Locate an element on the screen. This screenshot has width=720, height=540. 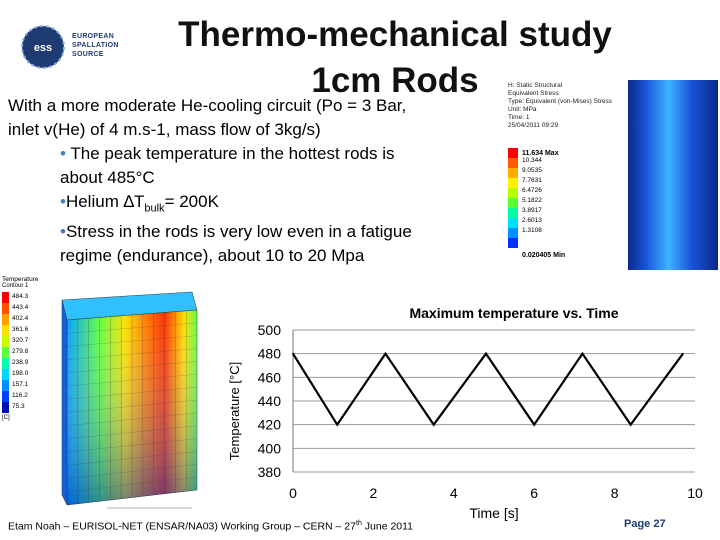
thermal-legend-value: 157.1 is located at coordinates (20, 384).